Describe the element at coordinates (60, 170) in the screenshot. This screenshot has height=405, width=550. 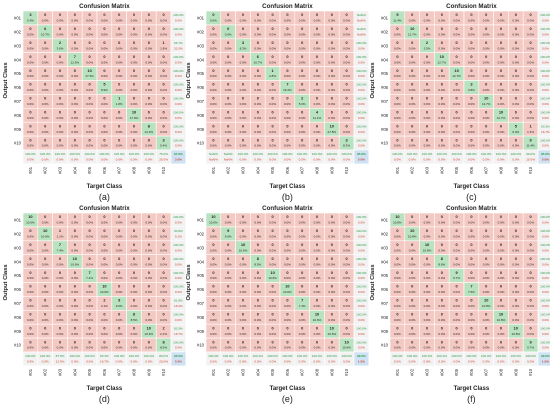
I see `x-tick-label: #03` at that location.